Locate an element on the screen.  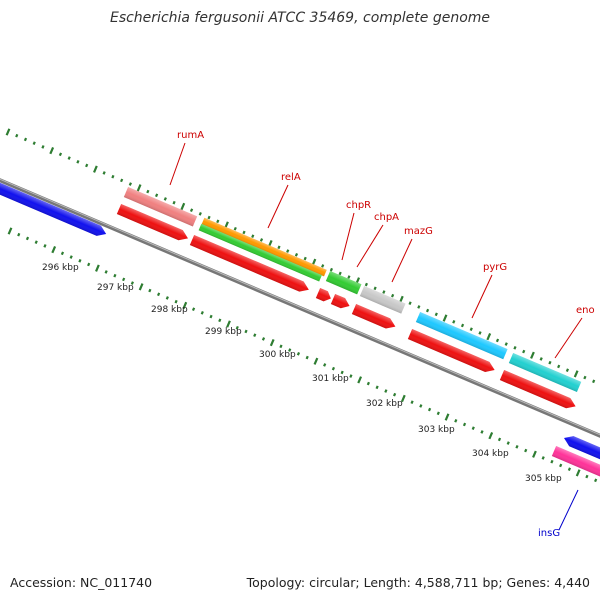
gene-label-relA: relA is located at coordinates (291, 177).